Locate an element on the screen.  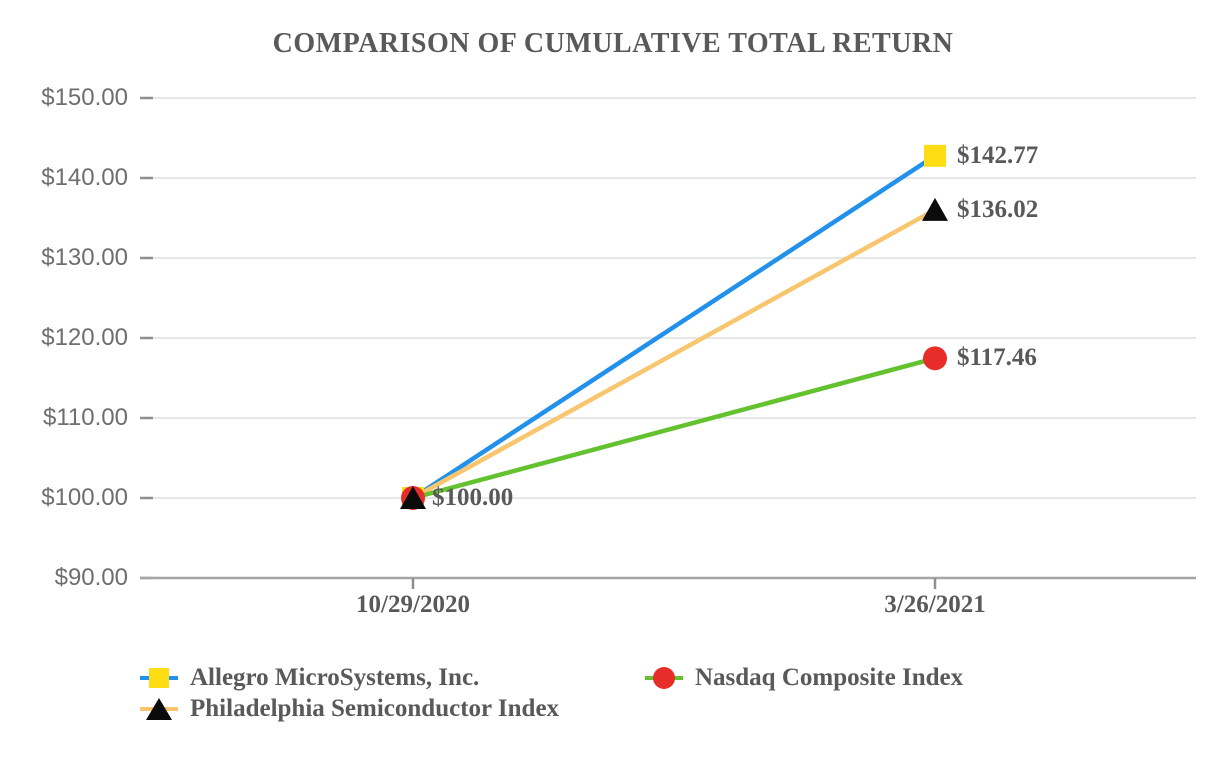
y-axis-label: $150.00 is located at coordinates (84, 97).